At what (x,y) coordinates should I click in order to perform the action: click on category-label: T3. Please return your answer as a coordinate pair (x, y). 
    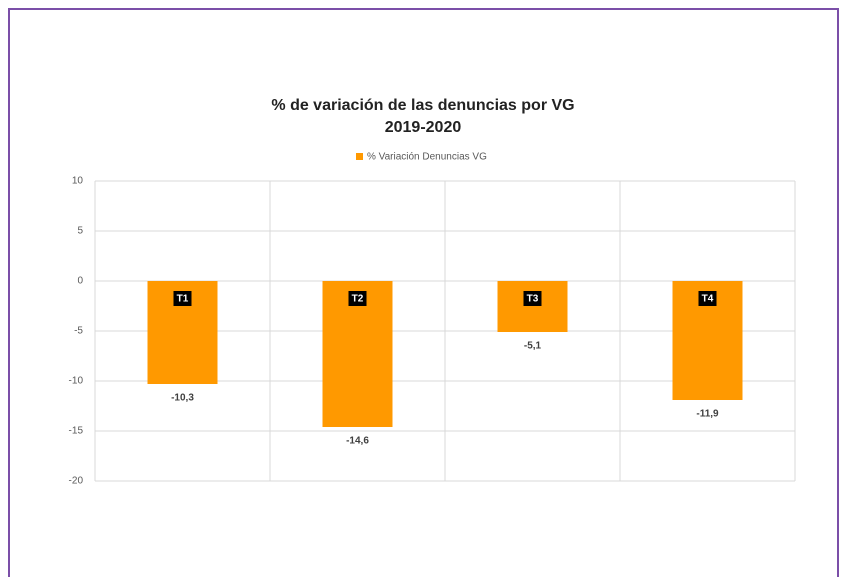
    Looking at the image, I should click on (533, 299).